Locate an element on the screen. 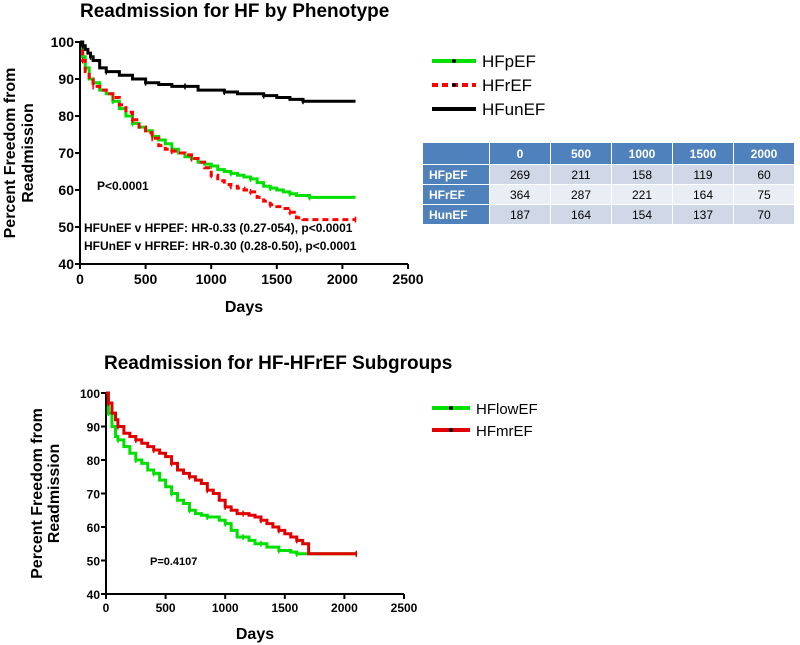 The width and height of the screenshot is (800, 645). risk-table-col-header: 2000 is located at coordinates (764, 153).